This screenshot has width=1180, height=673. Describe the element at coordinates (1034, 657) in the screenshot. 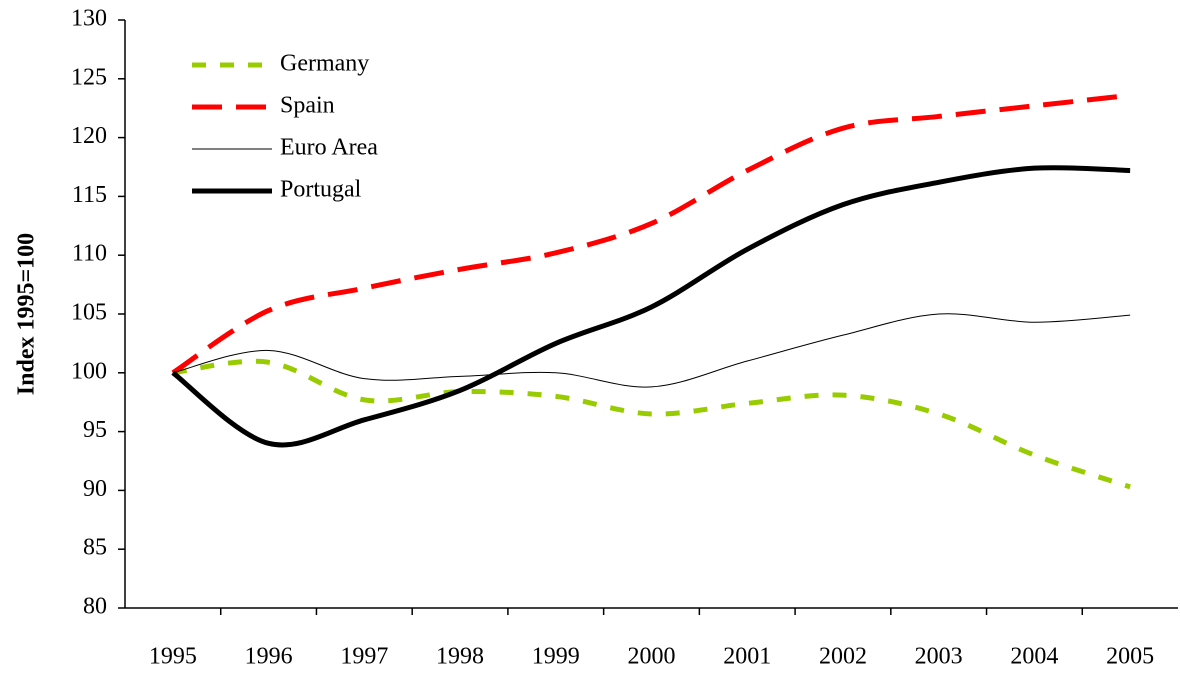

I see `x-tick-label: 2004` at that location.